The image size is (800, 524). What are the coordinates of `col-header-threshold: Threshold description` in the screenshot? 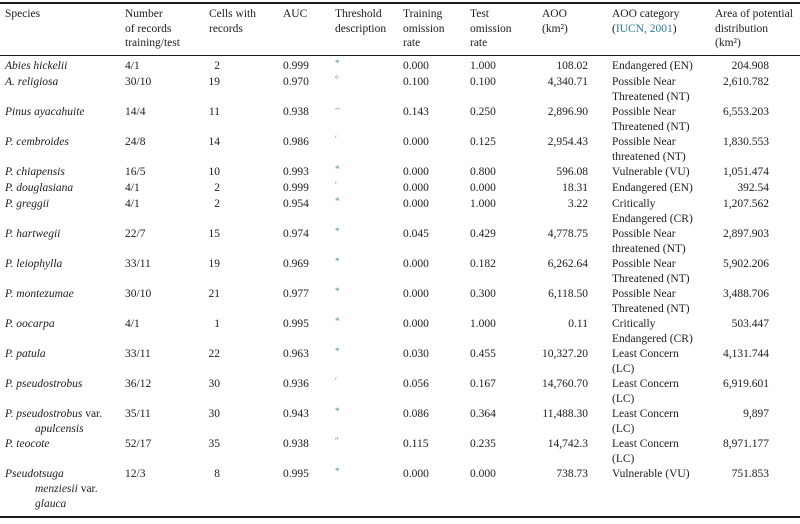 It's located at (368, 29).